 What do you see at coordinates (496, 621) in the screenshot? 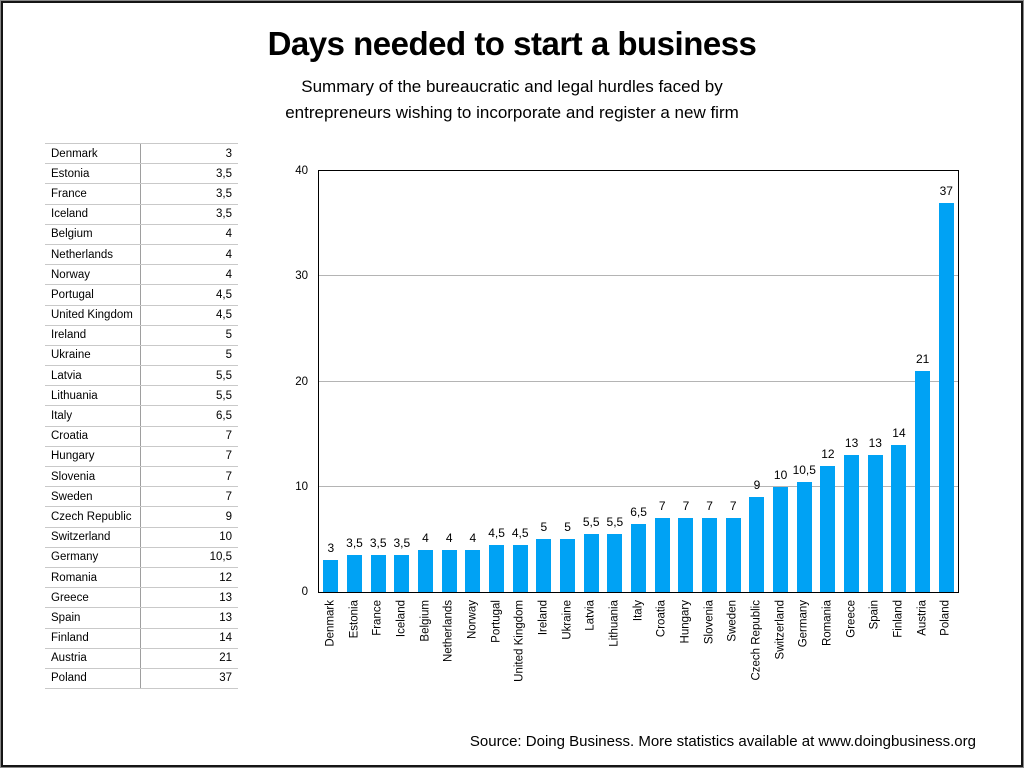
I see `x-axis-label: Portugal` at bounding box center [496, 621].